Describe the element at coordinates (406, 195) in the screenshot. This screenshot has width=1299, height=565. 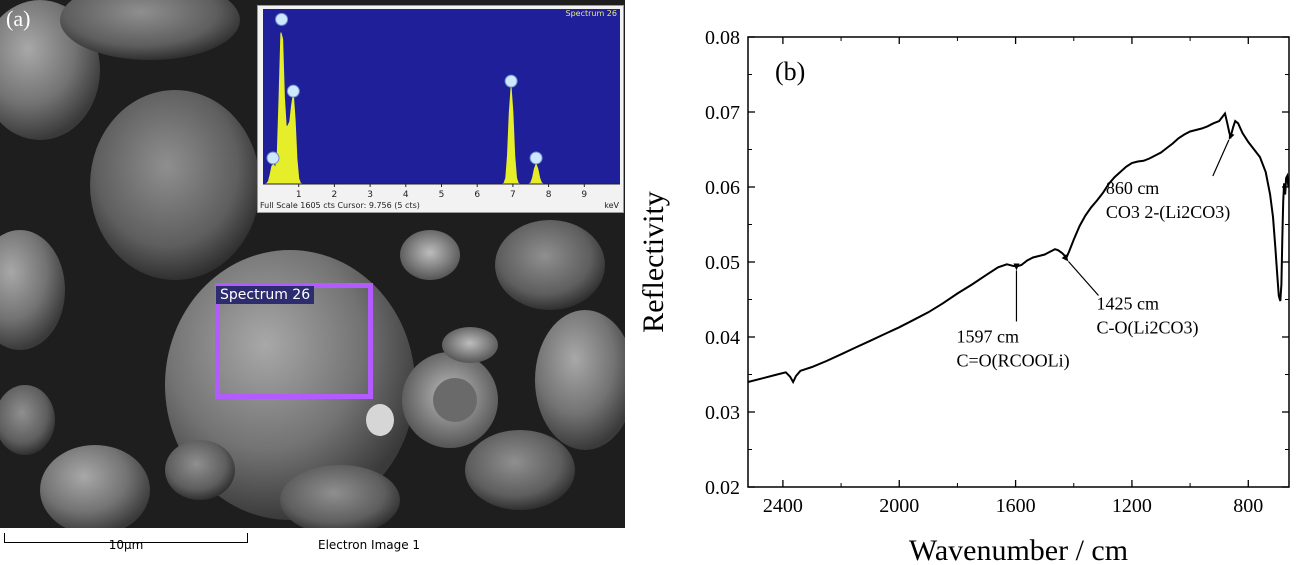
I see `edx-tick-label: 4` at that location.